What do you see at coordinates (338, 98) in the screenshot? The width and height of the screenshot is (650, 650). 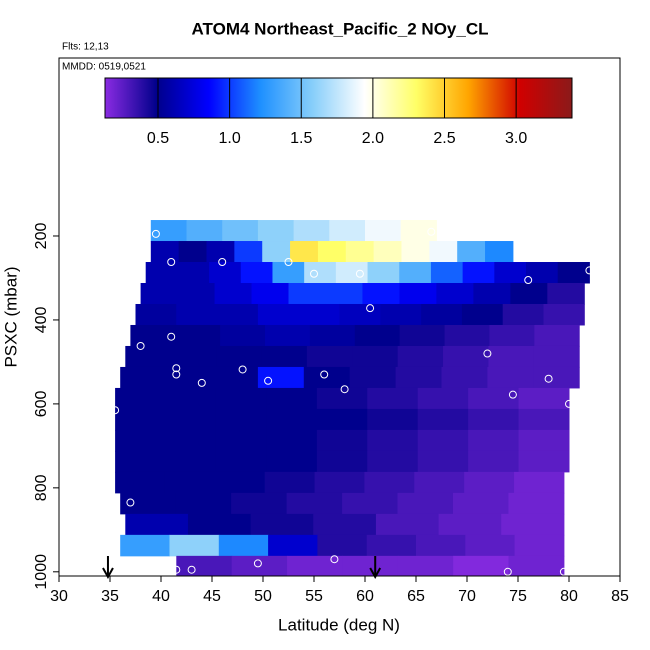 I see `colorbar` at bounding box center [338, 98].